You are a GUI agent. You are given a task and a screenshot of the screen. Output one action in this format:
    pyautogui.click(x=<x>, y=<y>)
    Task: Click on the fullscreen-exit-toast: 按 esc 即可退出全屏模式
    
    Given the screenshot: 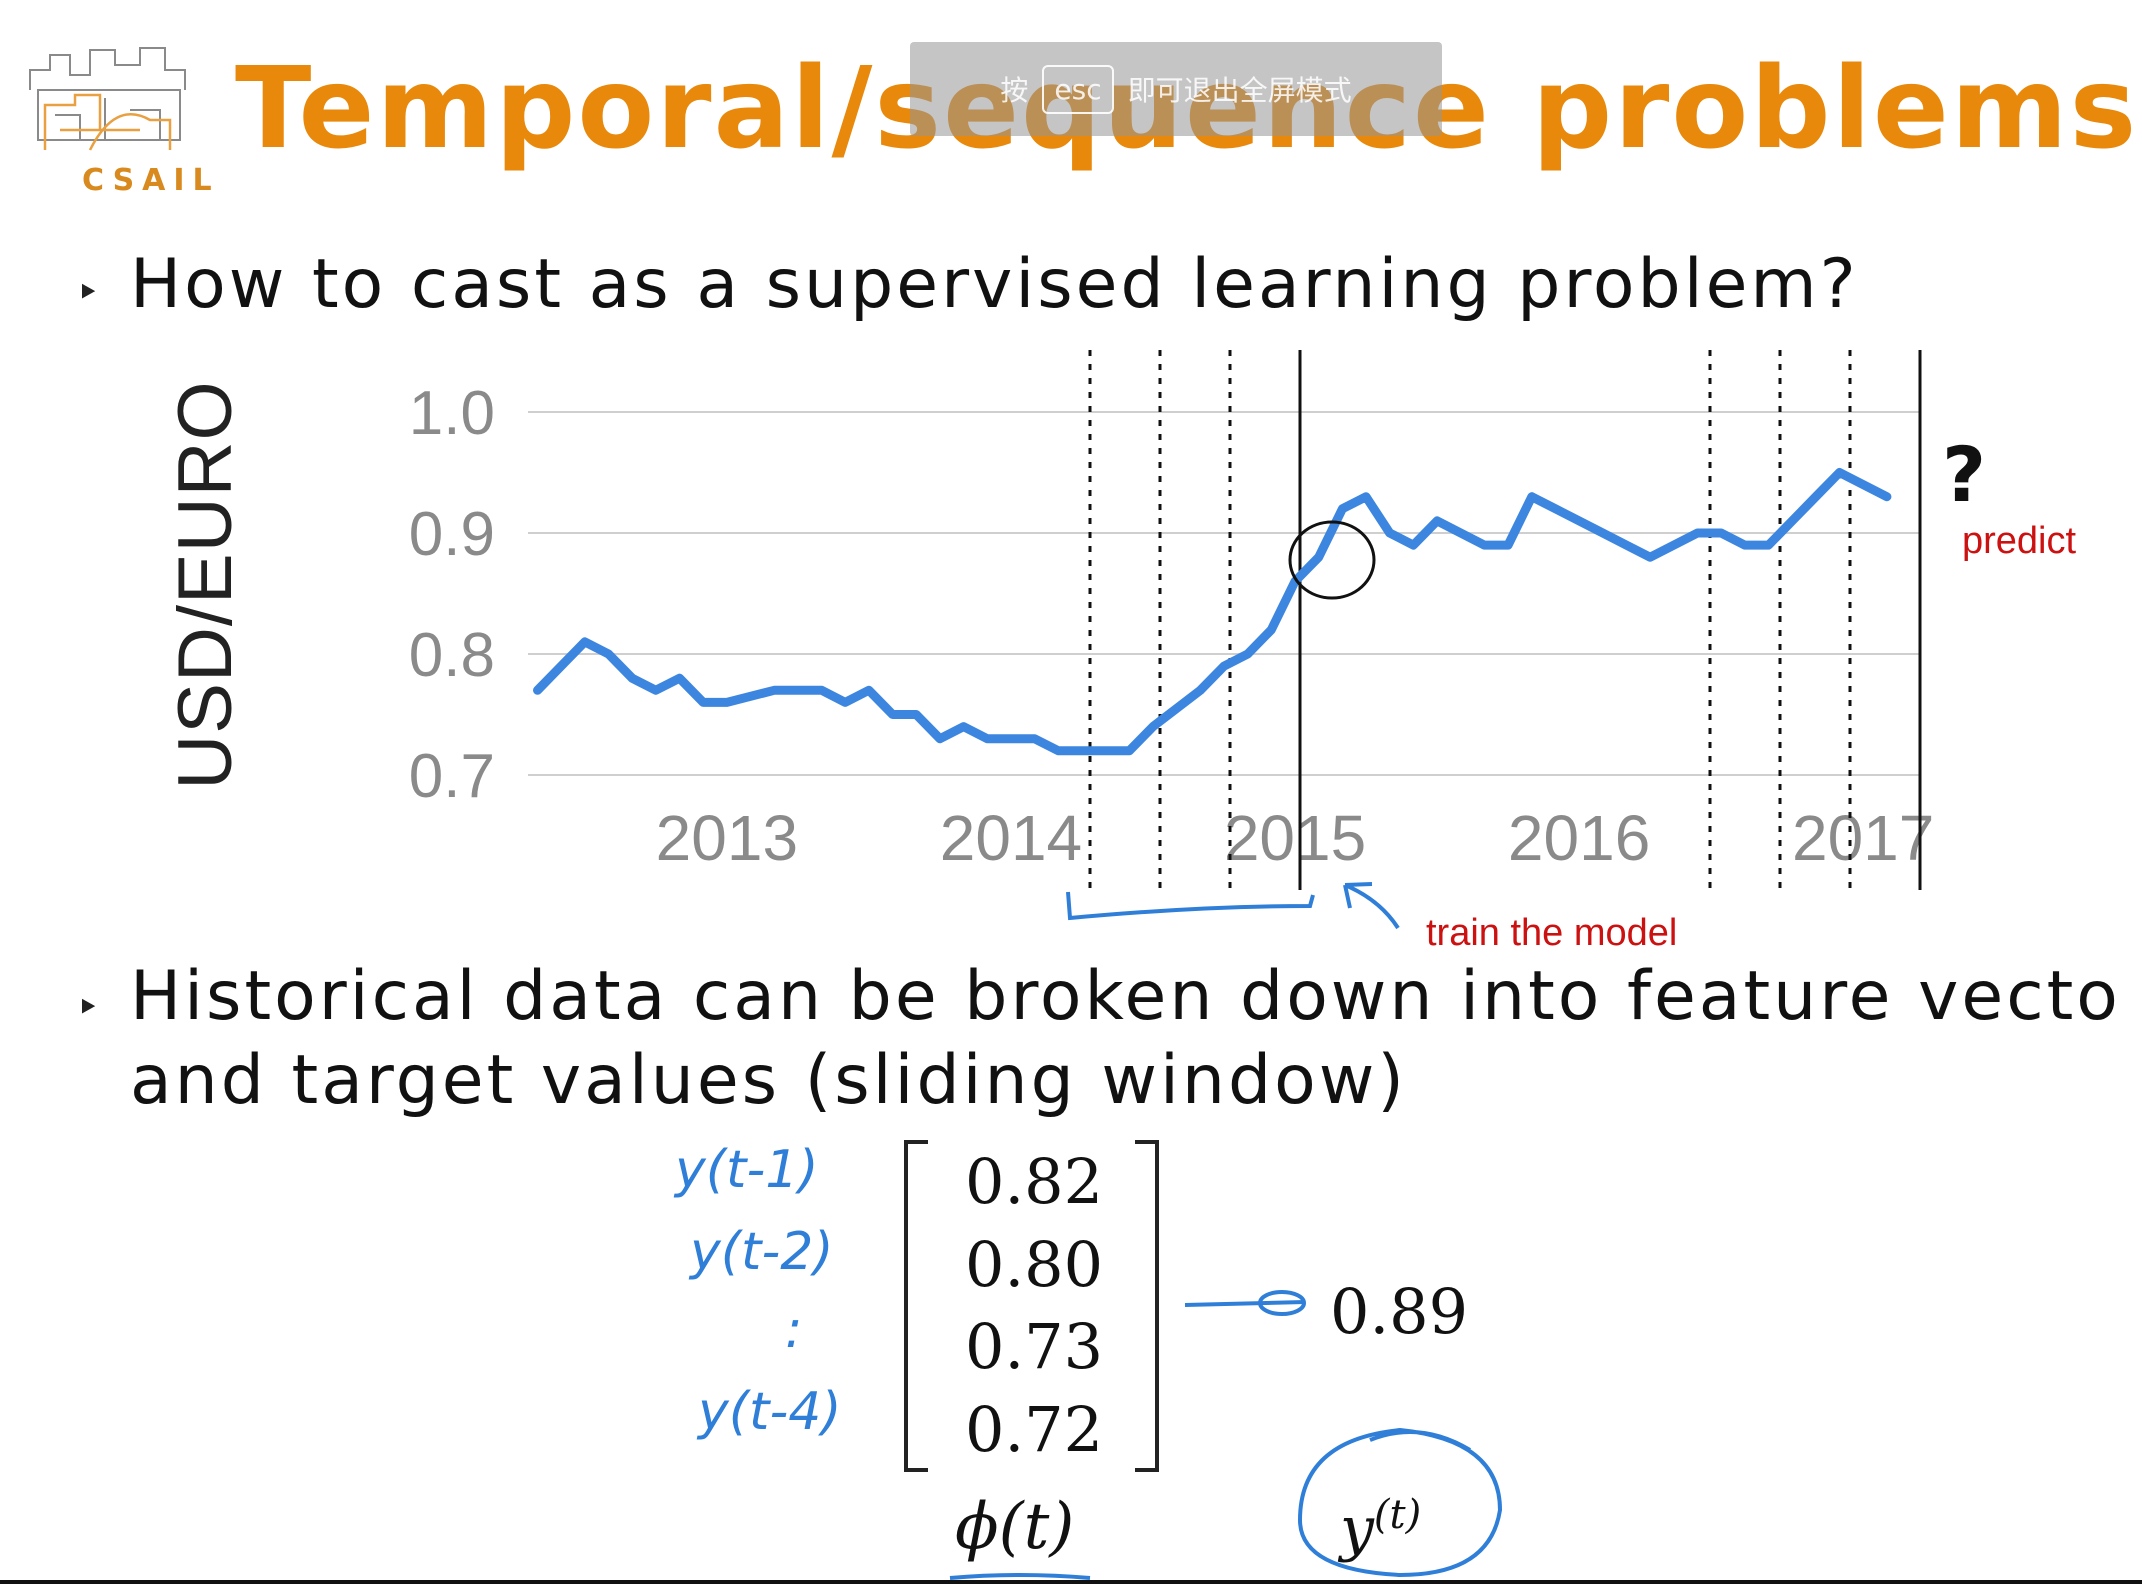 What is the action you would take?
    pyautogui.click(x=1176, y=89)
    